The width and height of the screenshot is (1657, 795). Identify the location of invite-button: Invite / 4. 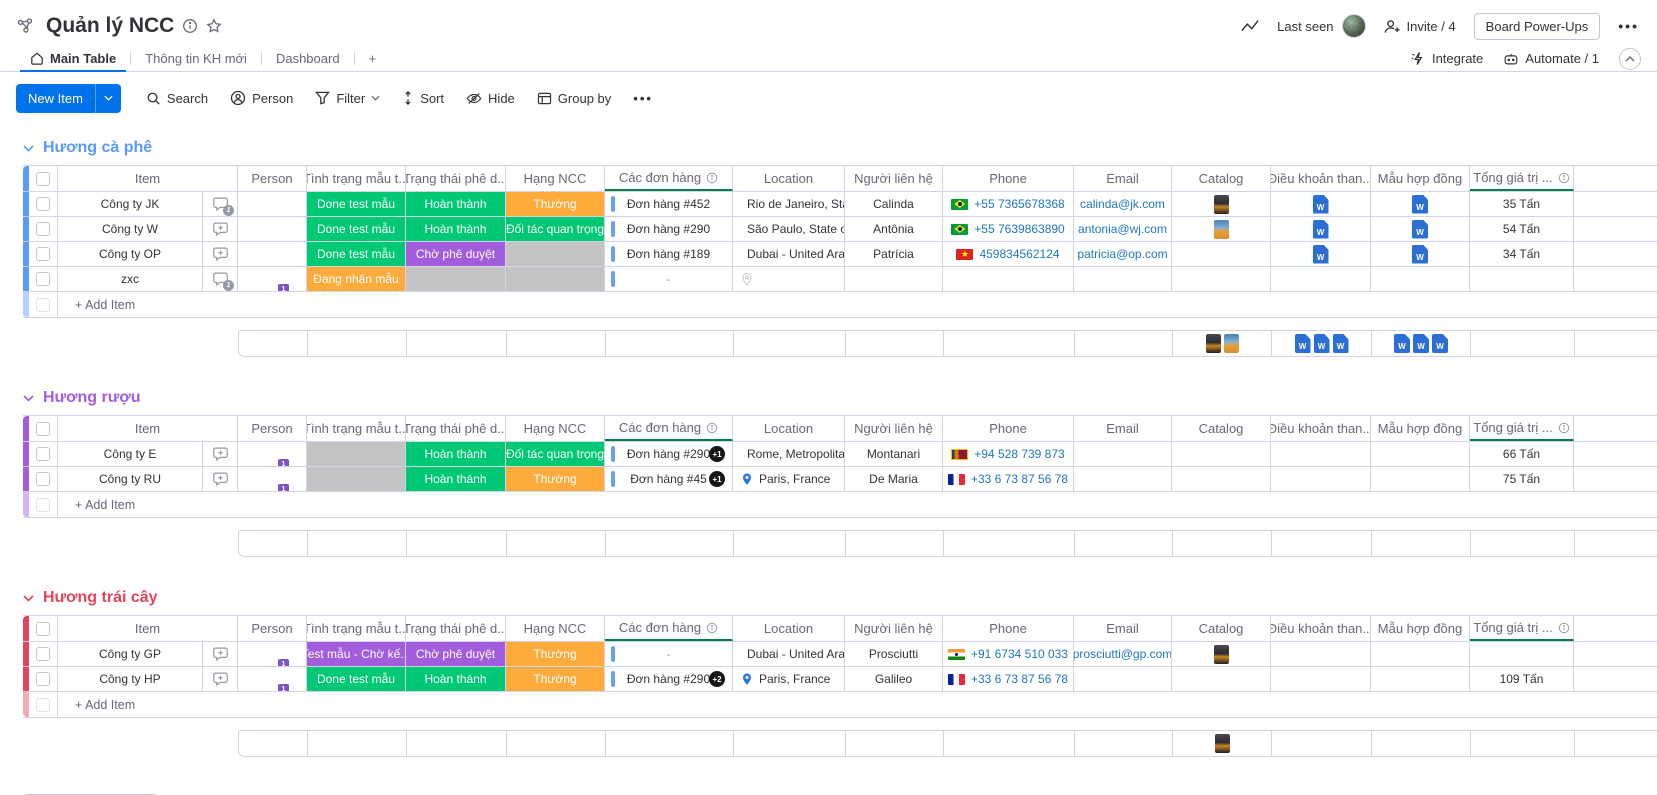
(1420, 26).